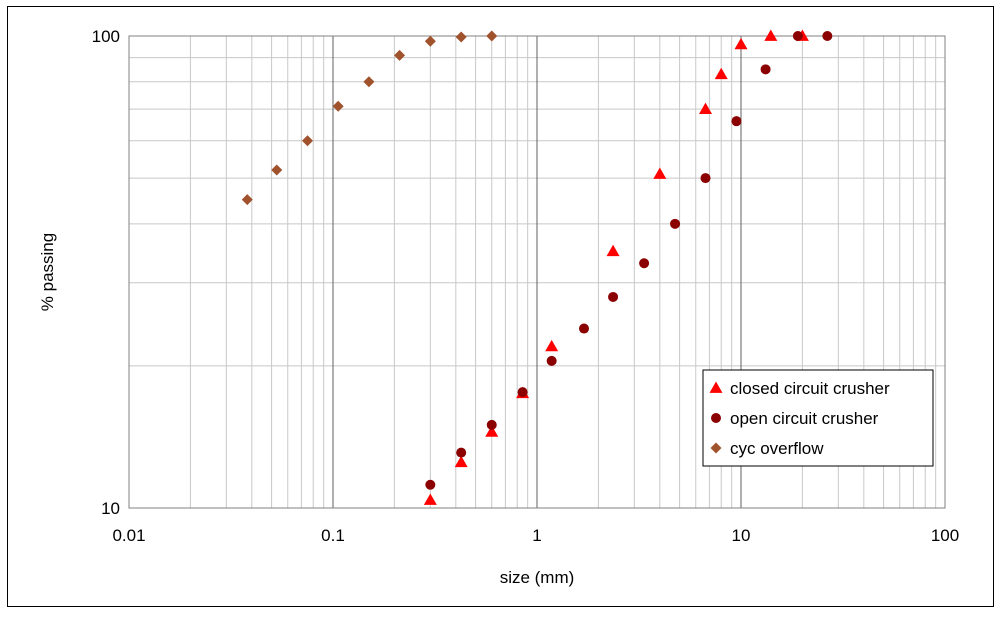 The height and width of the screenshot is (618, 1003). What do you see at coordinates (333, 535) in the screenshot?
I see `x-tick-label: 0.1` at bounding box center [333, 535].